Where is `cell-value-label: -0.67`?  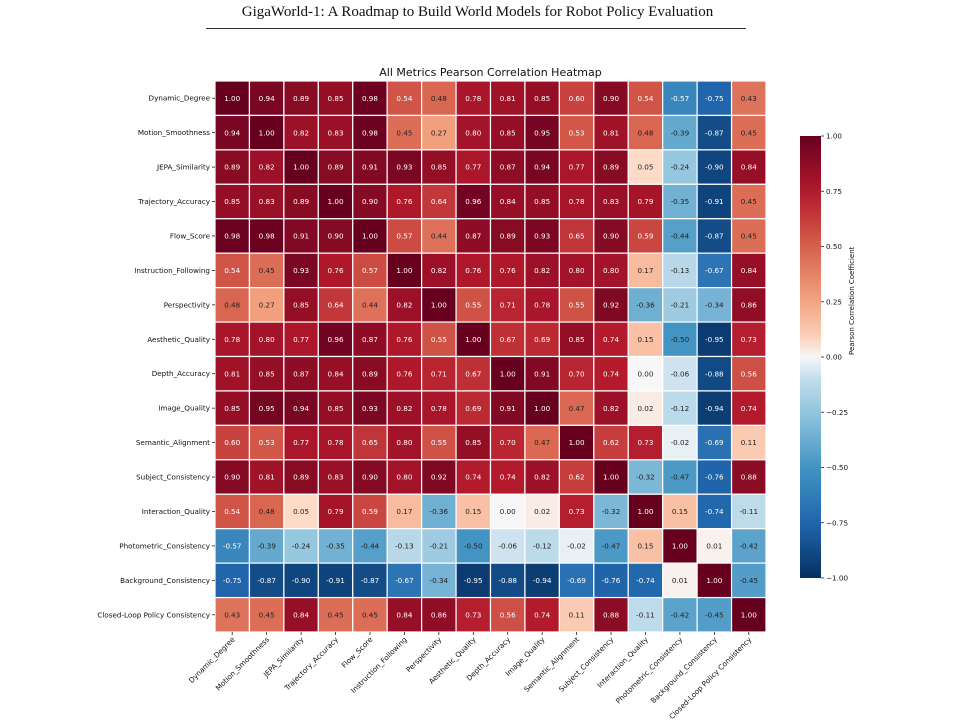
cell-value-label: -0.67 is located at coordinates (404, 580).